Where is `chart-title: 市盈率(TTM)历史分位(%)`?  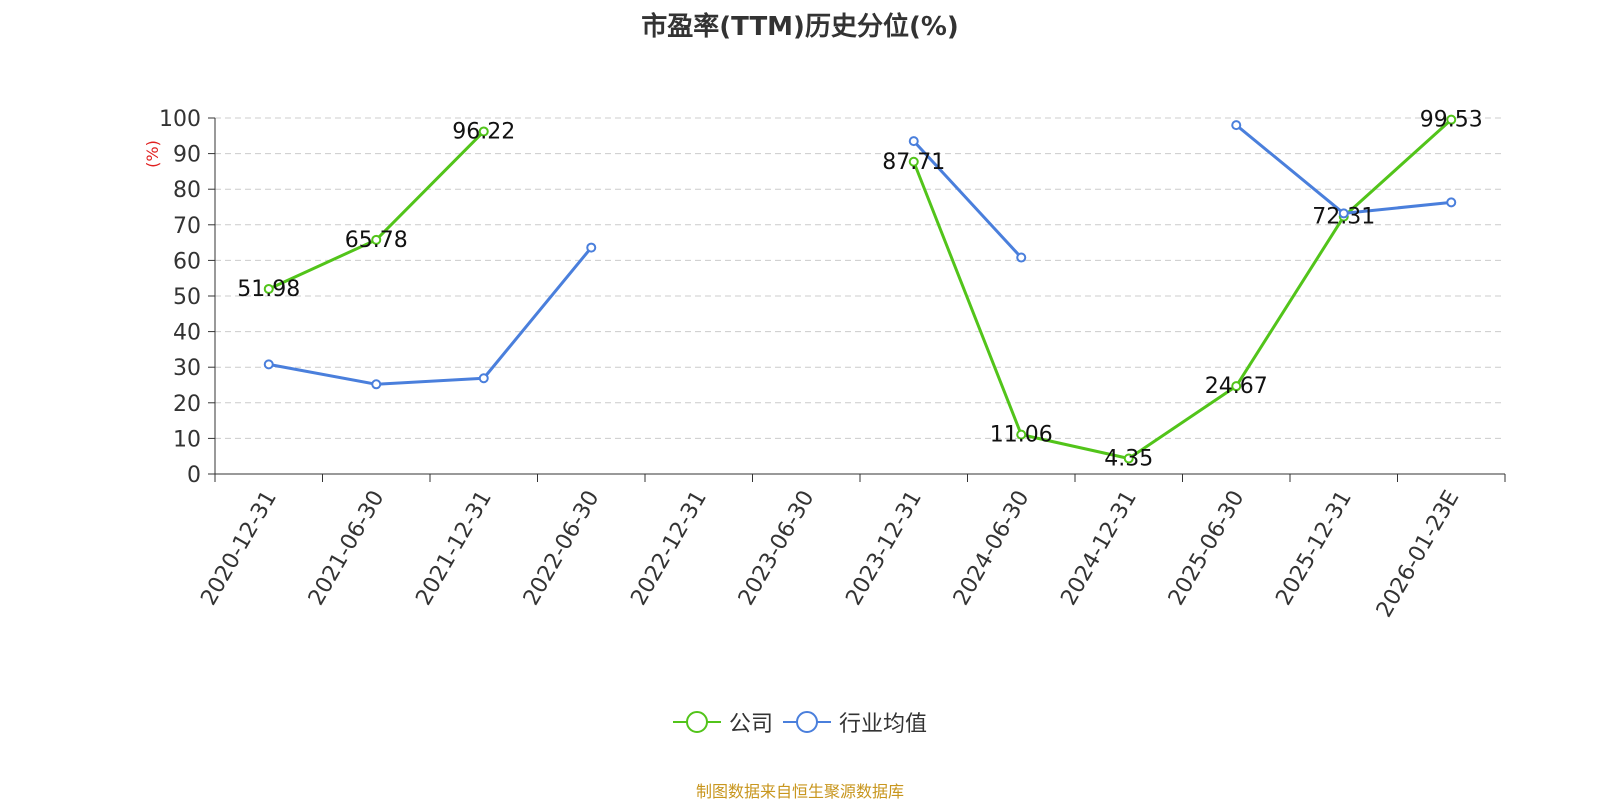 chart-title: 市盈率(TTM)历史分位(%) is located at coordinates (800, 27).